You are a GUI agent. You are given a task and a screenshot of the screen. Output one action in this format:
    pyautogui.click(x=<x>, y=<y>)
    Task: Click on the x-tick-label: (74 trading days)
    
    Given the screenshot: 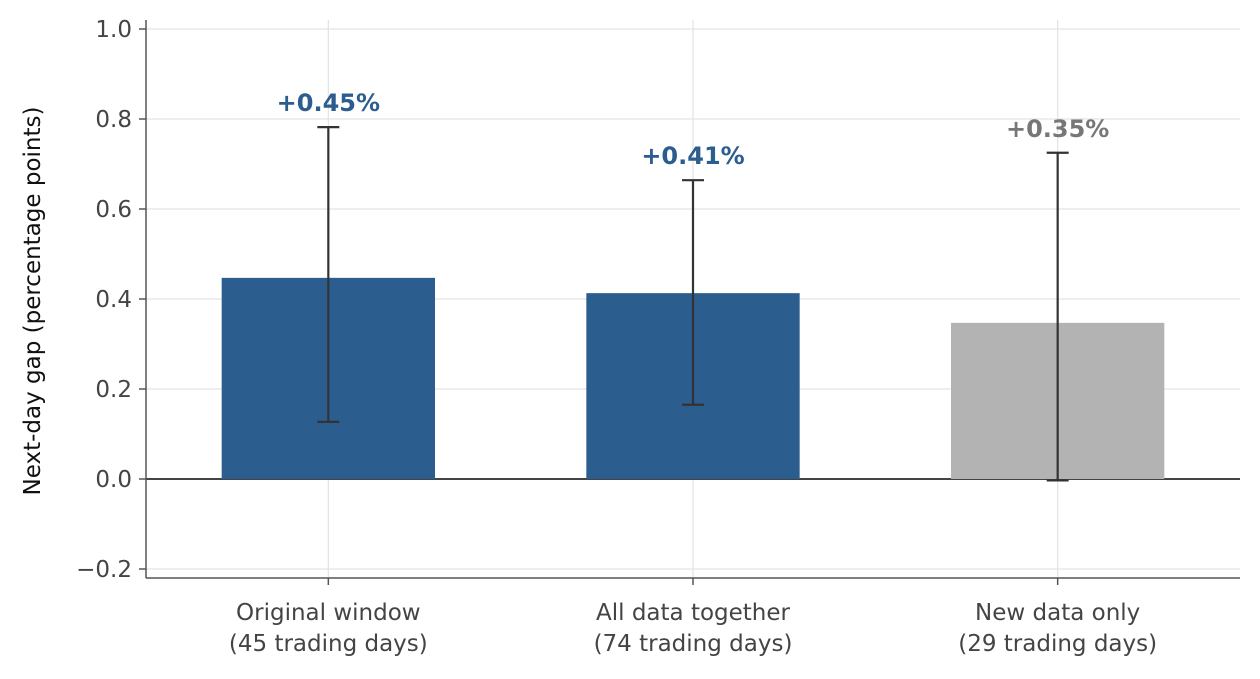 What is the action you would take?
    pyautogui.click(x=693, y=644)
    